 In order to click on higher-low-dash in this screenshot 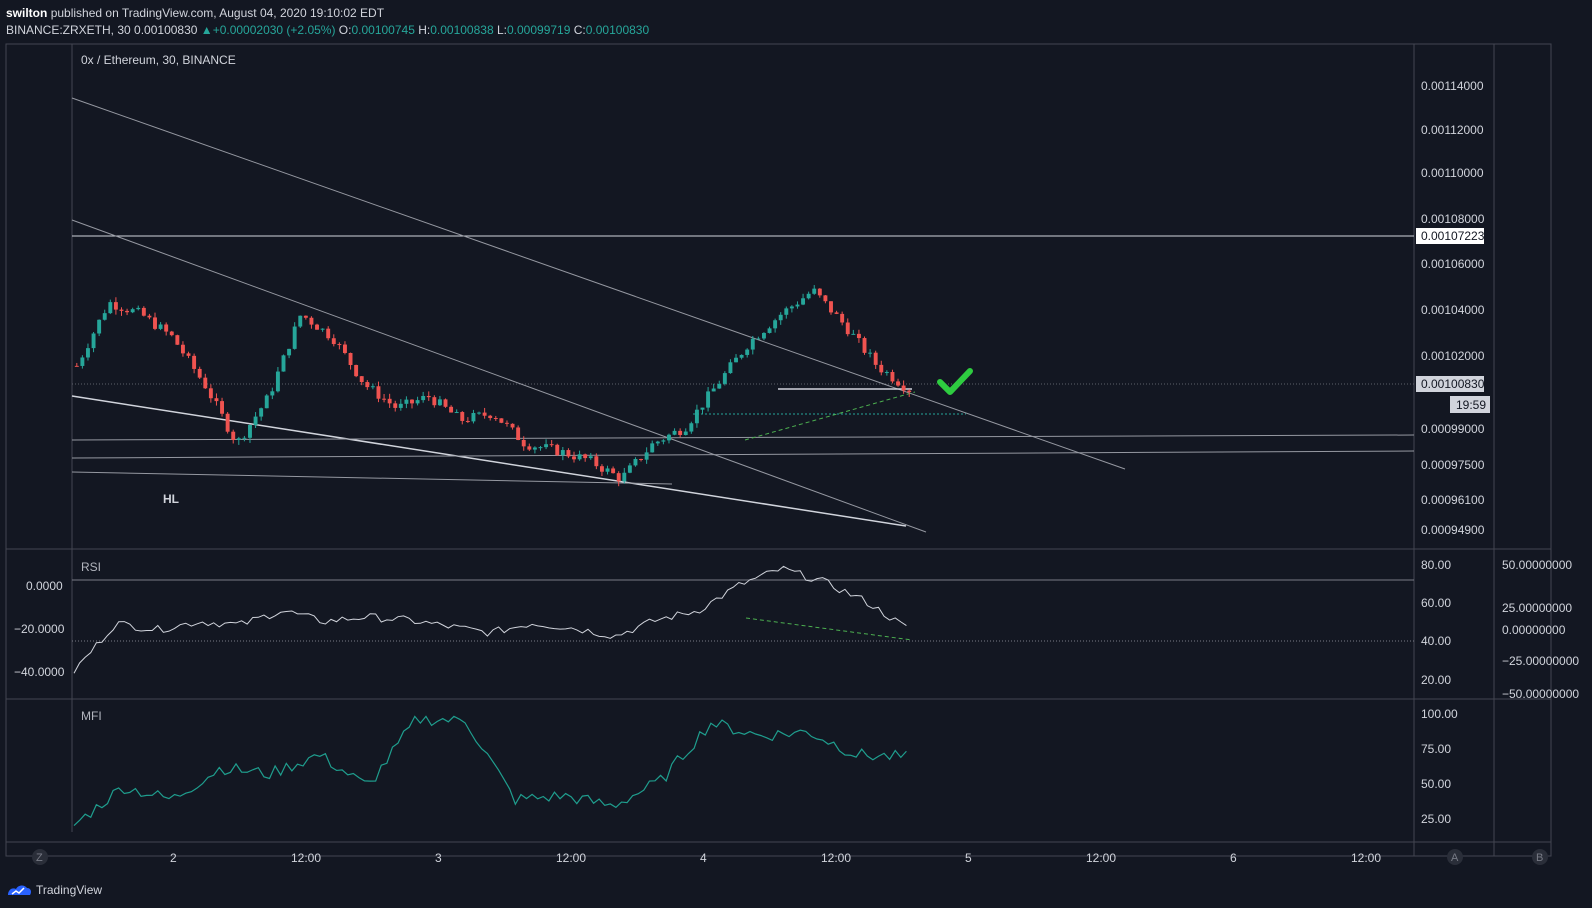, I will do `click(830, 416)`.